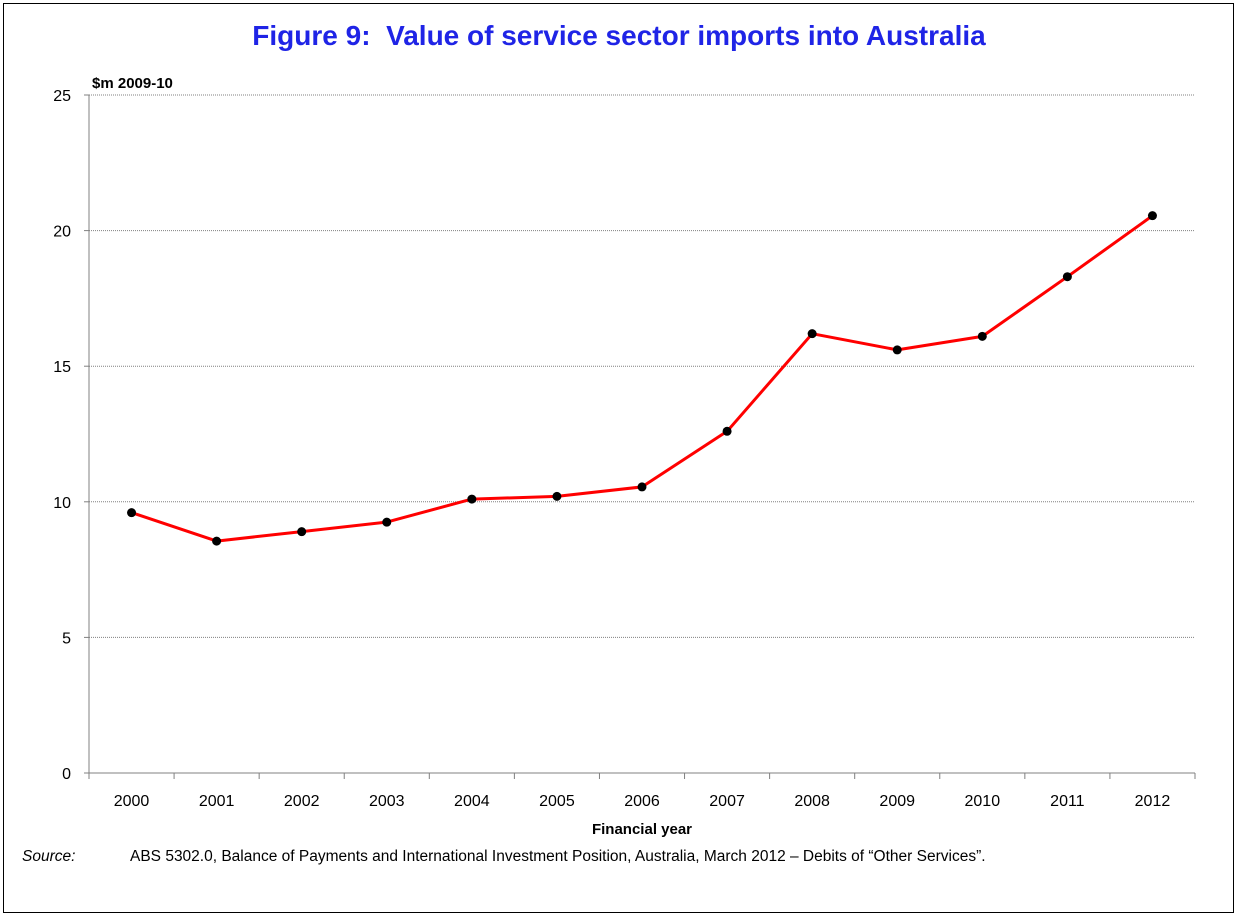 This screenshot has width=1238, height=918. What do you see at coordinates (472, 801) in the screenshot?
I see `x-tick-label: 2004` at bounding box center [472, 801].